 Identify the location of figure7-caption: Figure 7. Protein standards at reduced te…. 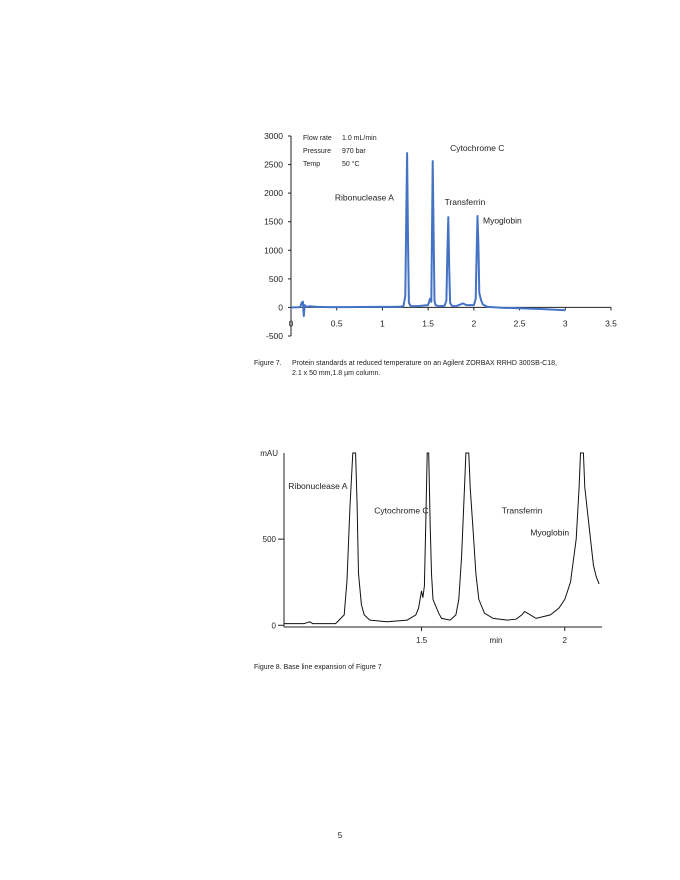
(434, 369).